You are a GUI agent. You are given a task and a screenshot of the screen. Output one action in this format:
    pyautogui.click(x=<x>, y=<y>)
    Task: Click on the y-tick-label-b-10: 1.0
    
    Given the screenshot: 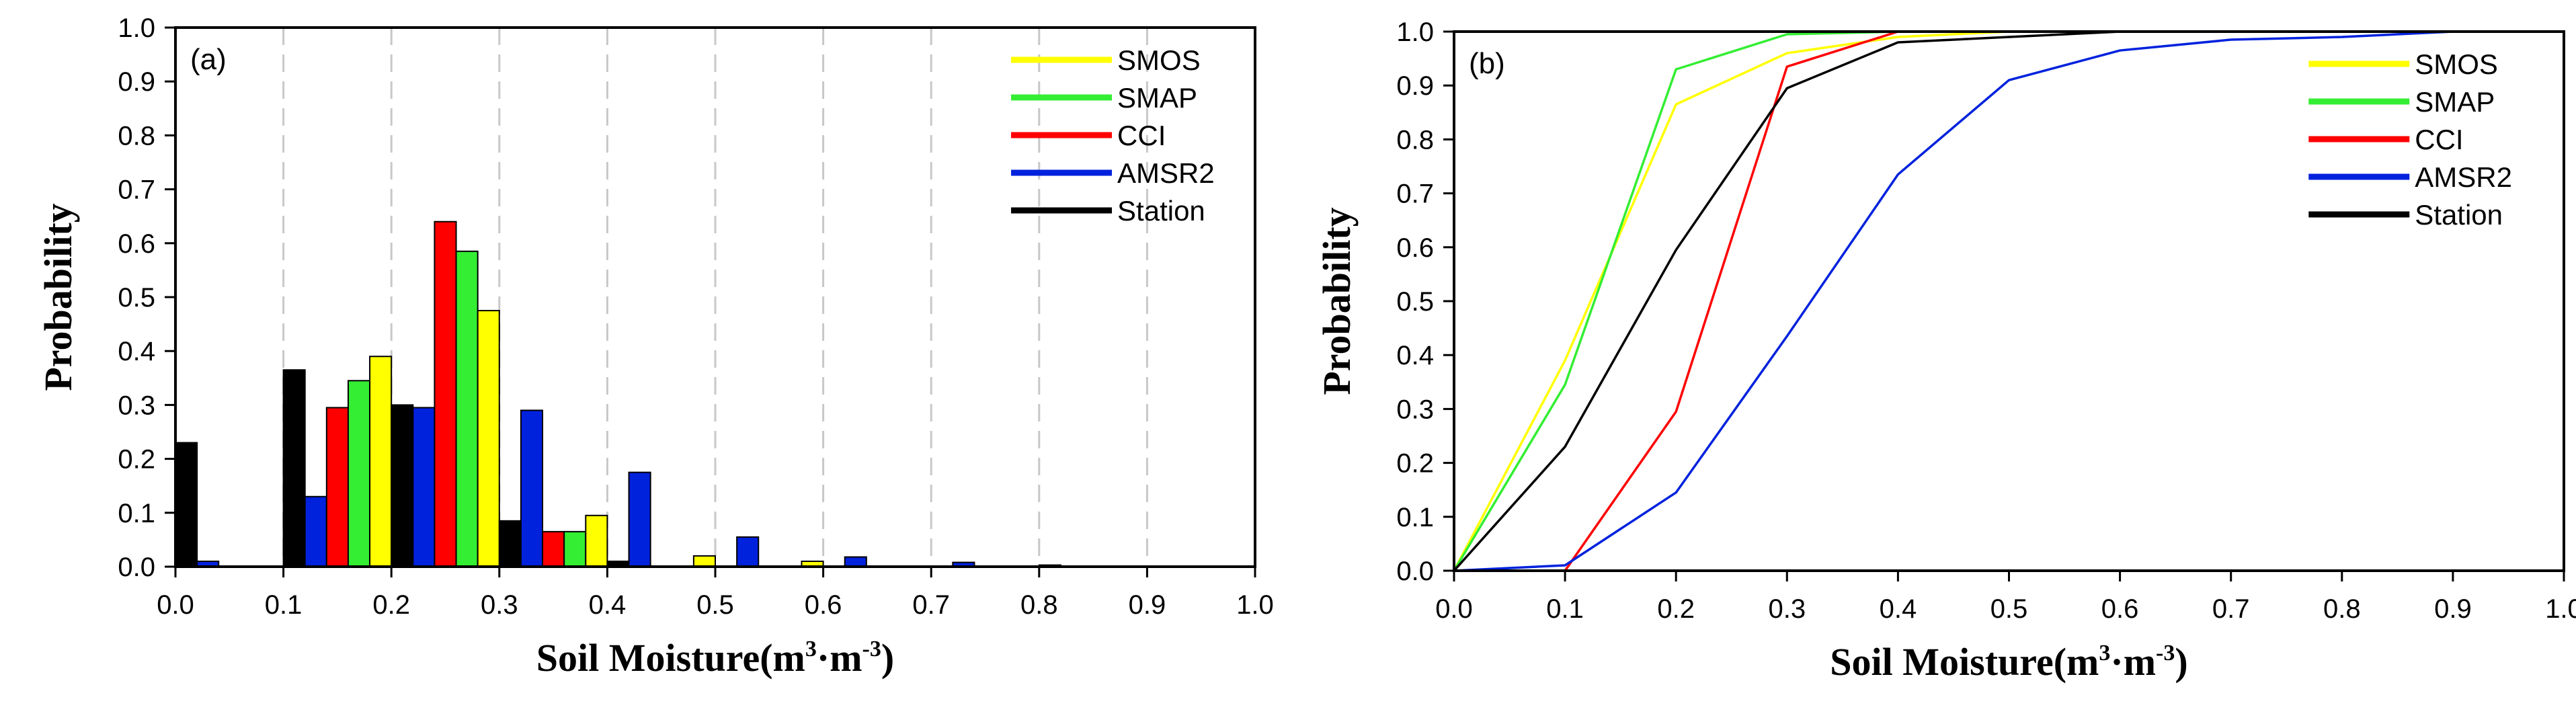 What is the action you would take?
    pyautogui.click(x=1415, y=32)
    